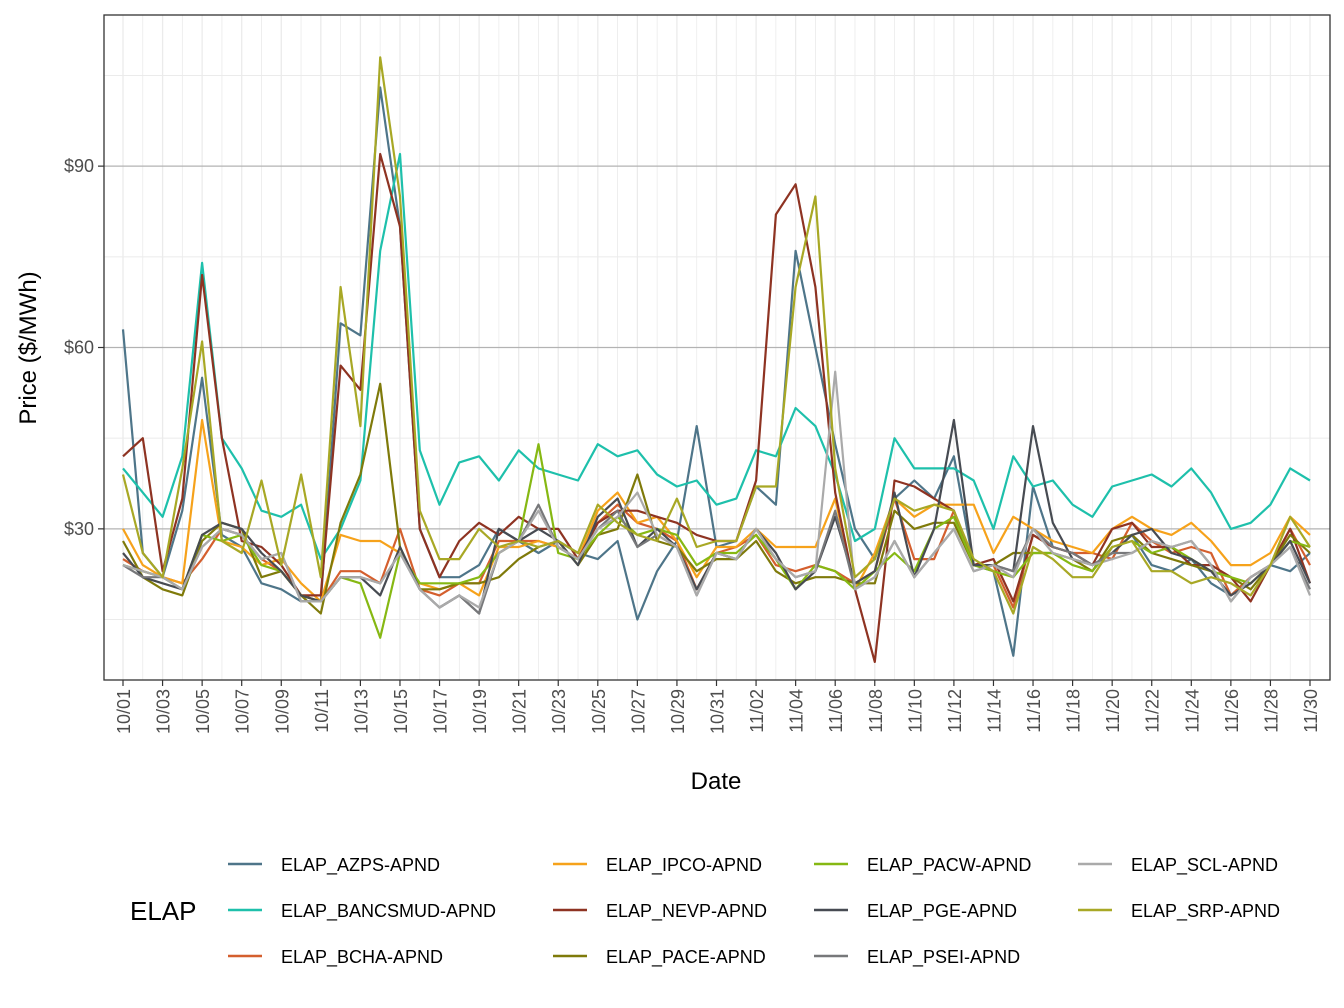  Describe the element at coordinates (757, 711) in the screenshot. I see `x-tick-label: 11/02` at that location.